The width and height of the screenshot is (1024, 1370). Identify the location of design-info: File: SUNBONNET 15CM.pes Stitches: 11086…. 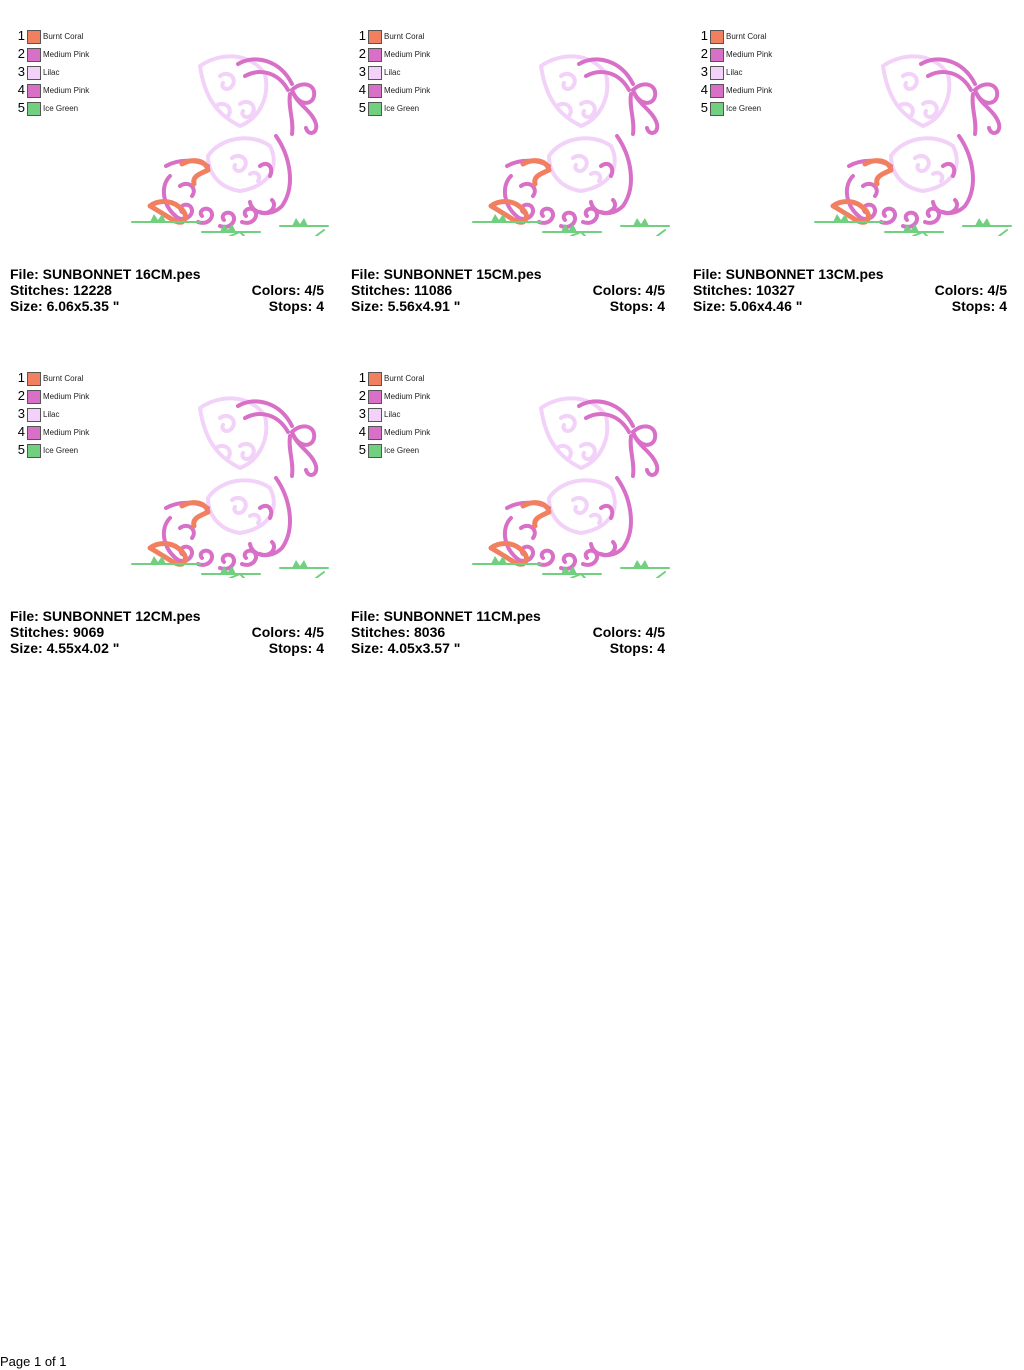
(511, 290).